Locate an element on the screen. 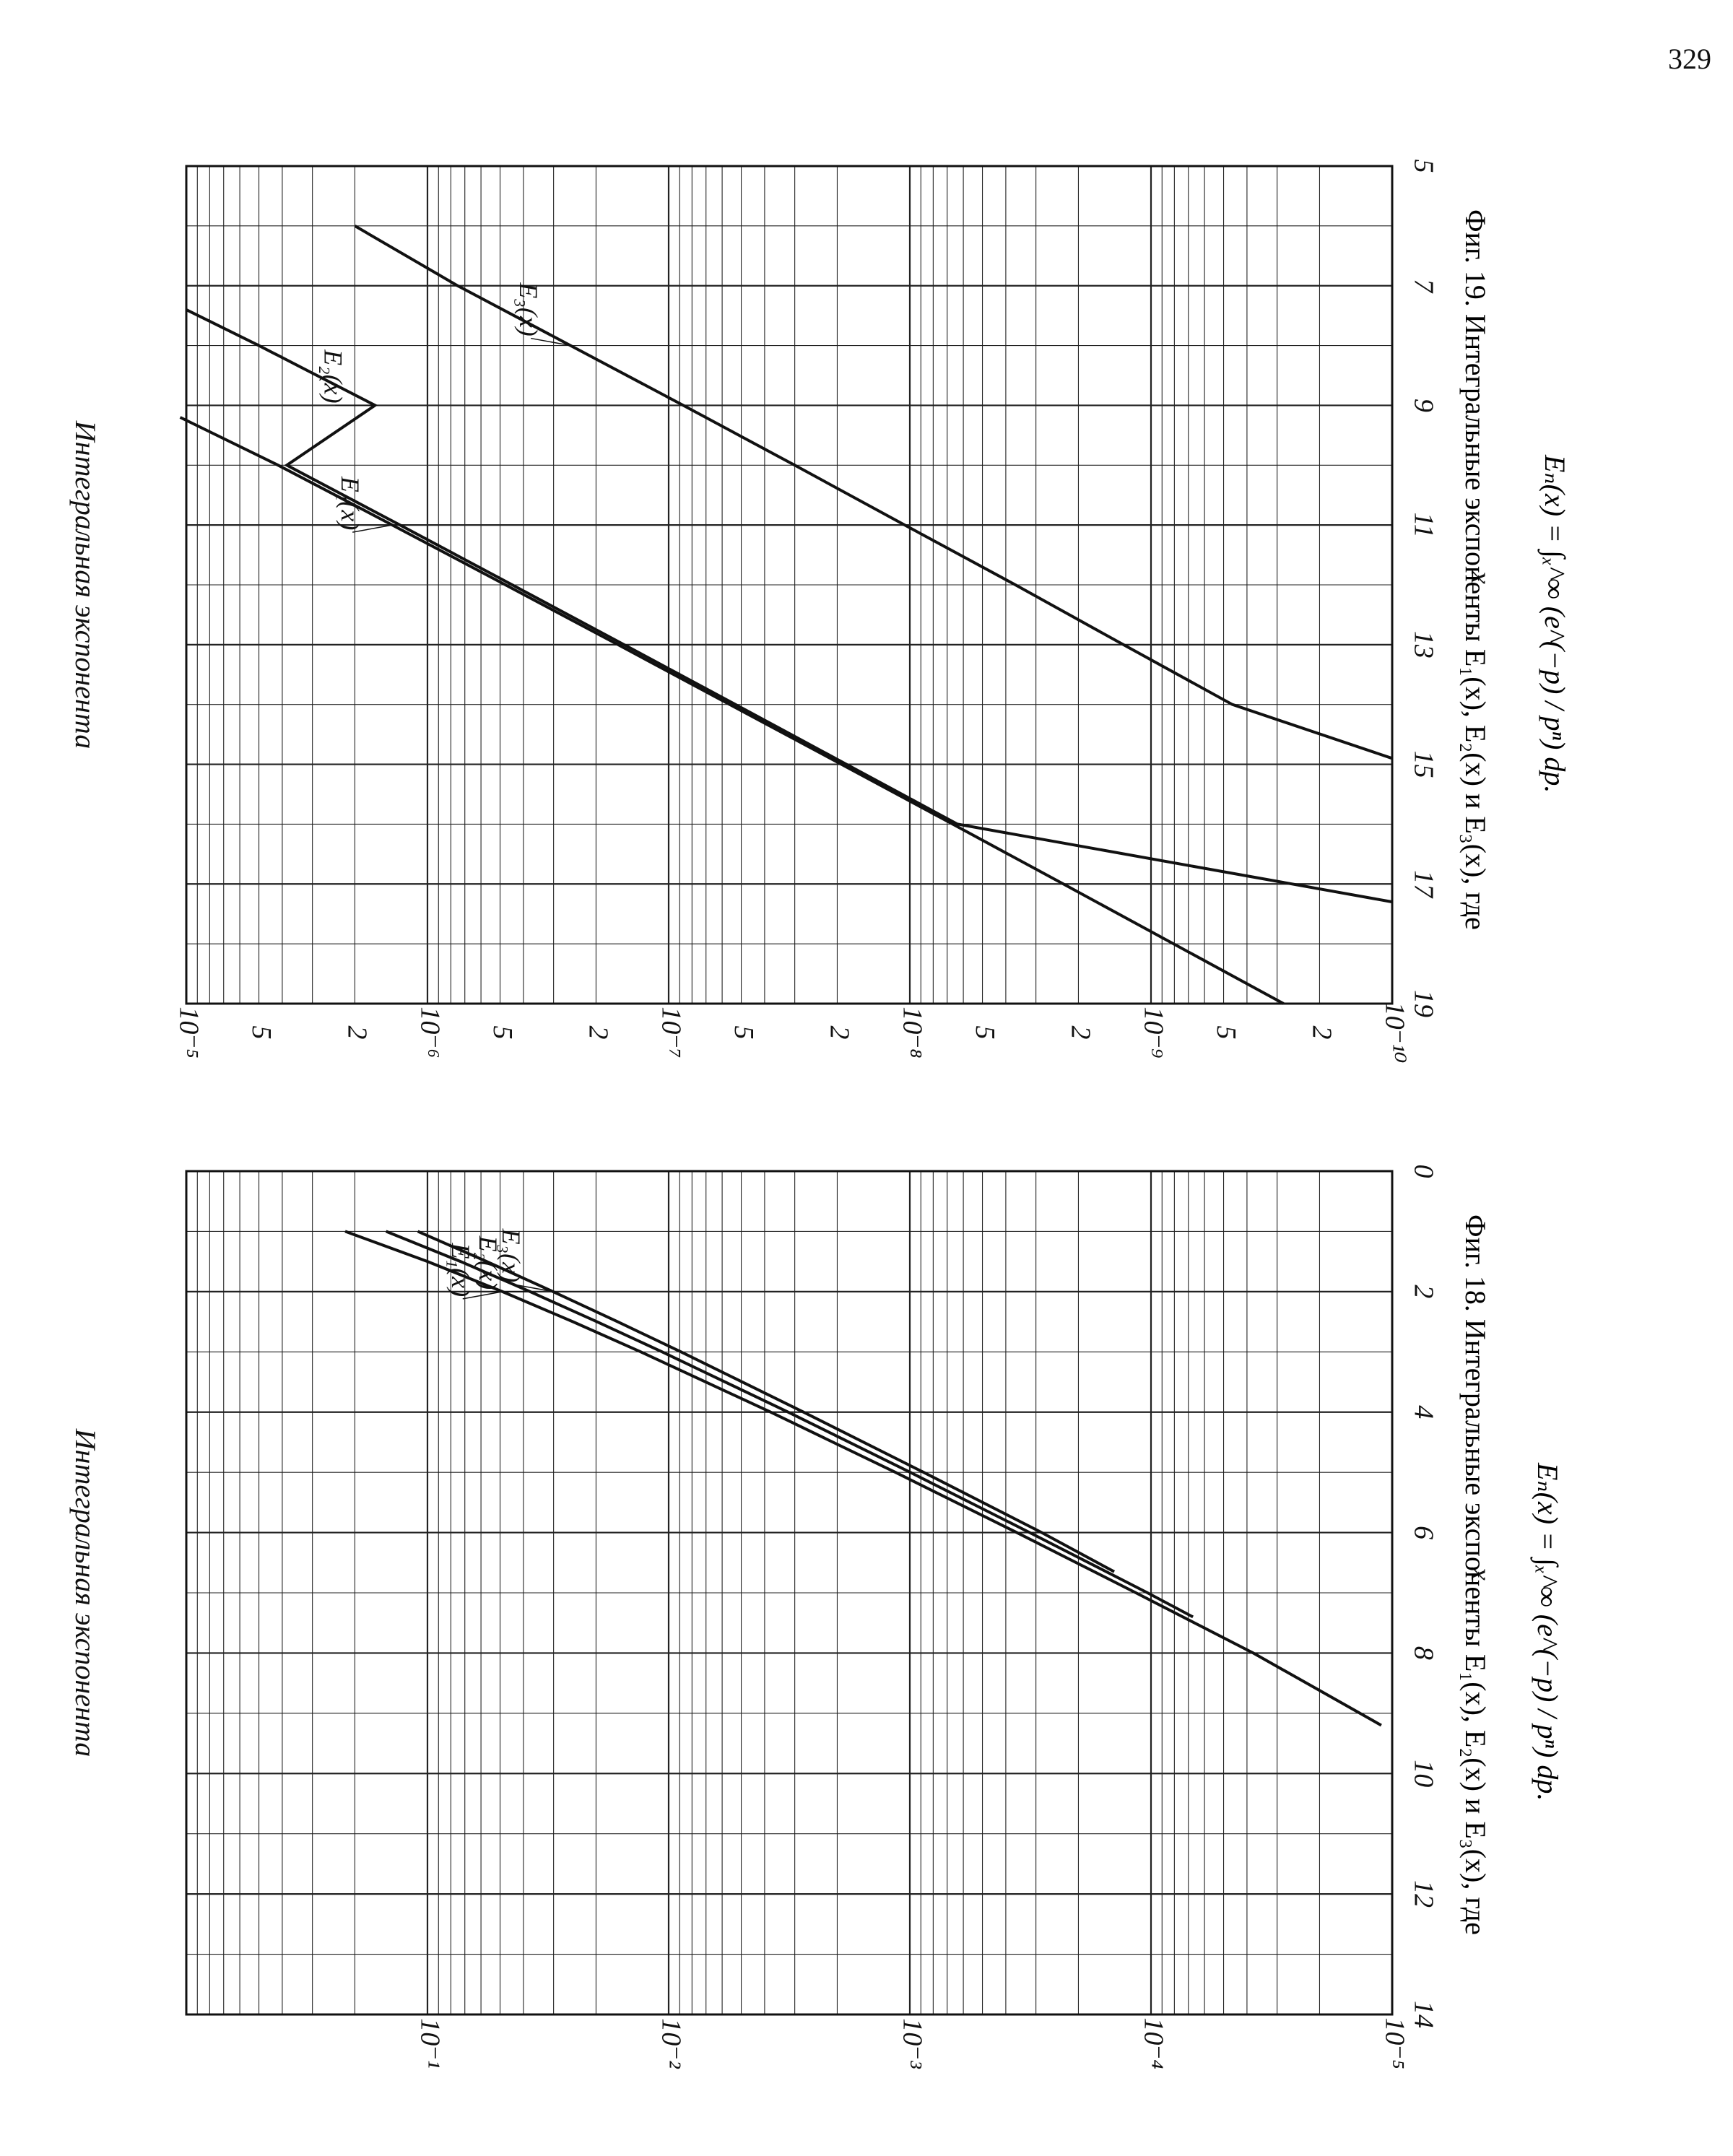  x-tick-label: 2 is located at coordinates (1423, 1291).